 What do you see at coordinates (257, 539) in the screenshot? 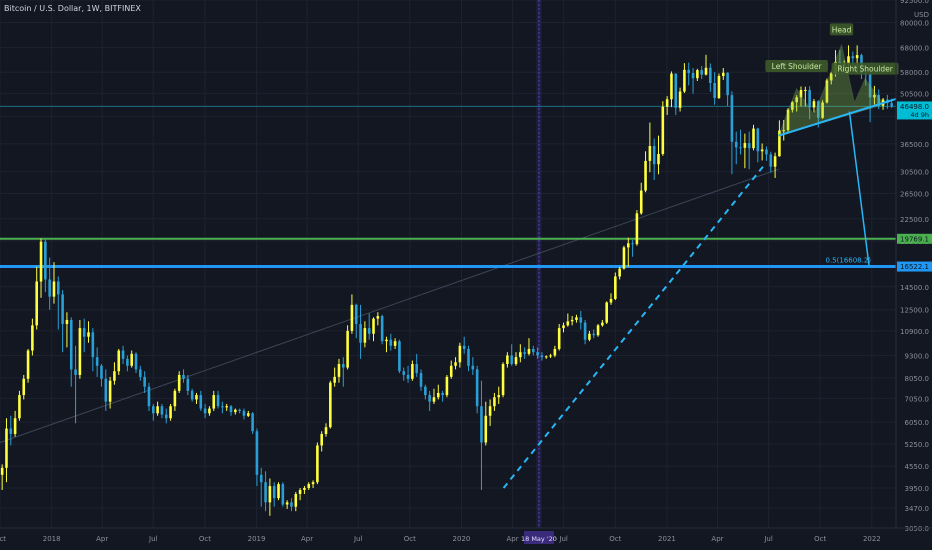
I see `x-tick-label: 2019` at bounding box center [257, 539].